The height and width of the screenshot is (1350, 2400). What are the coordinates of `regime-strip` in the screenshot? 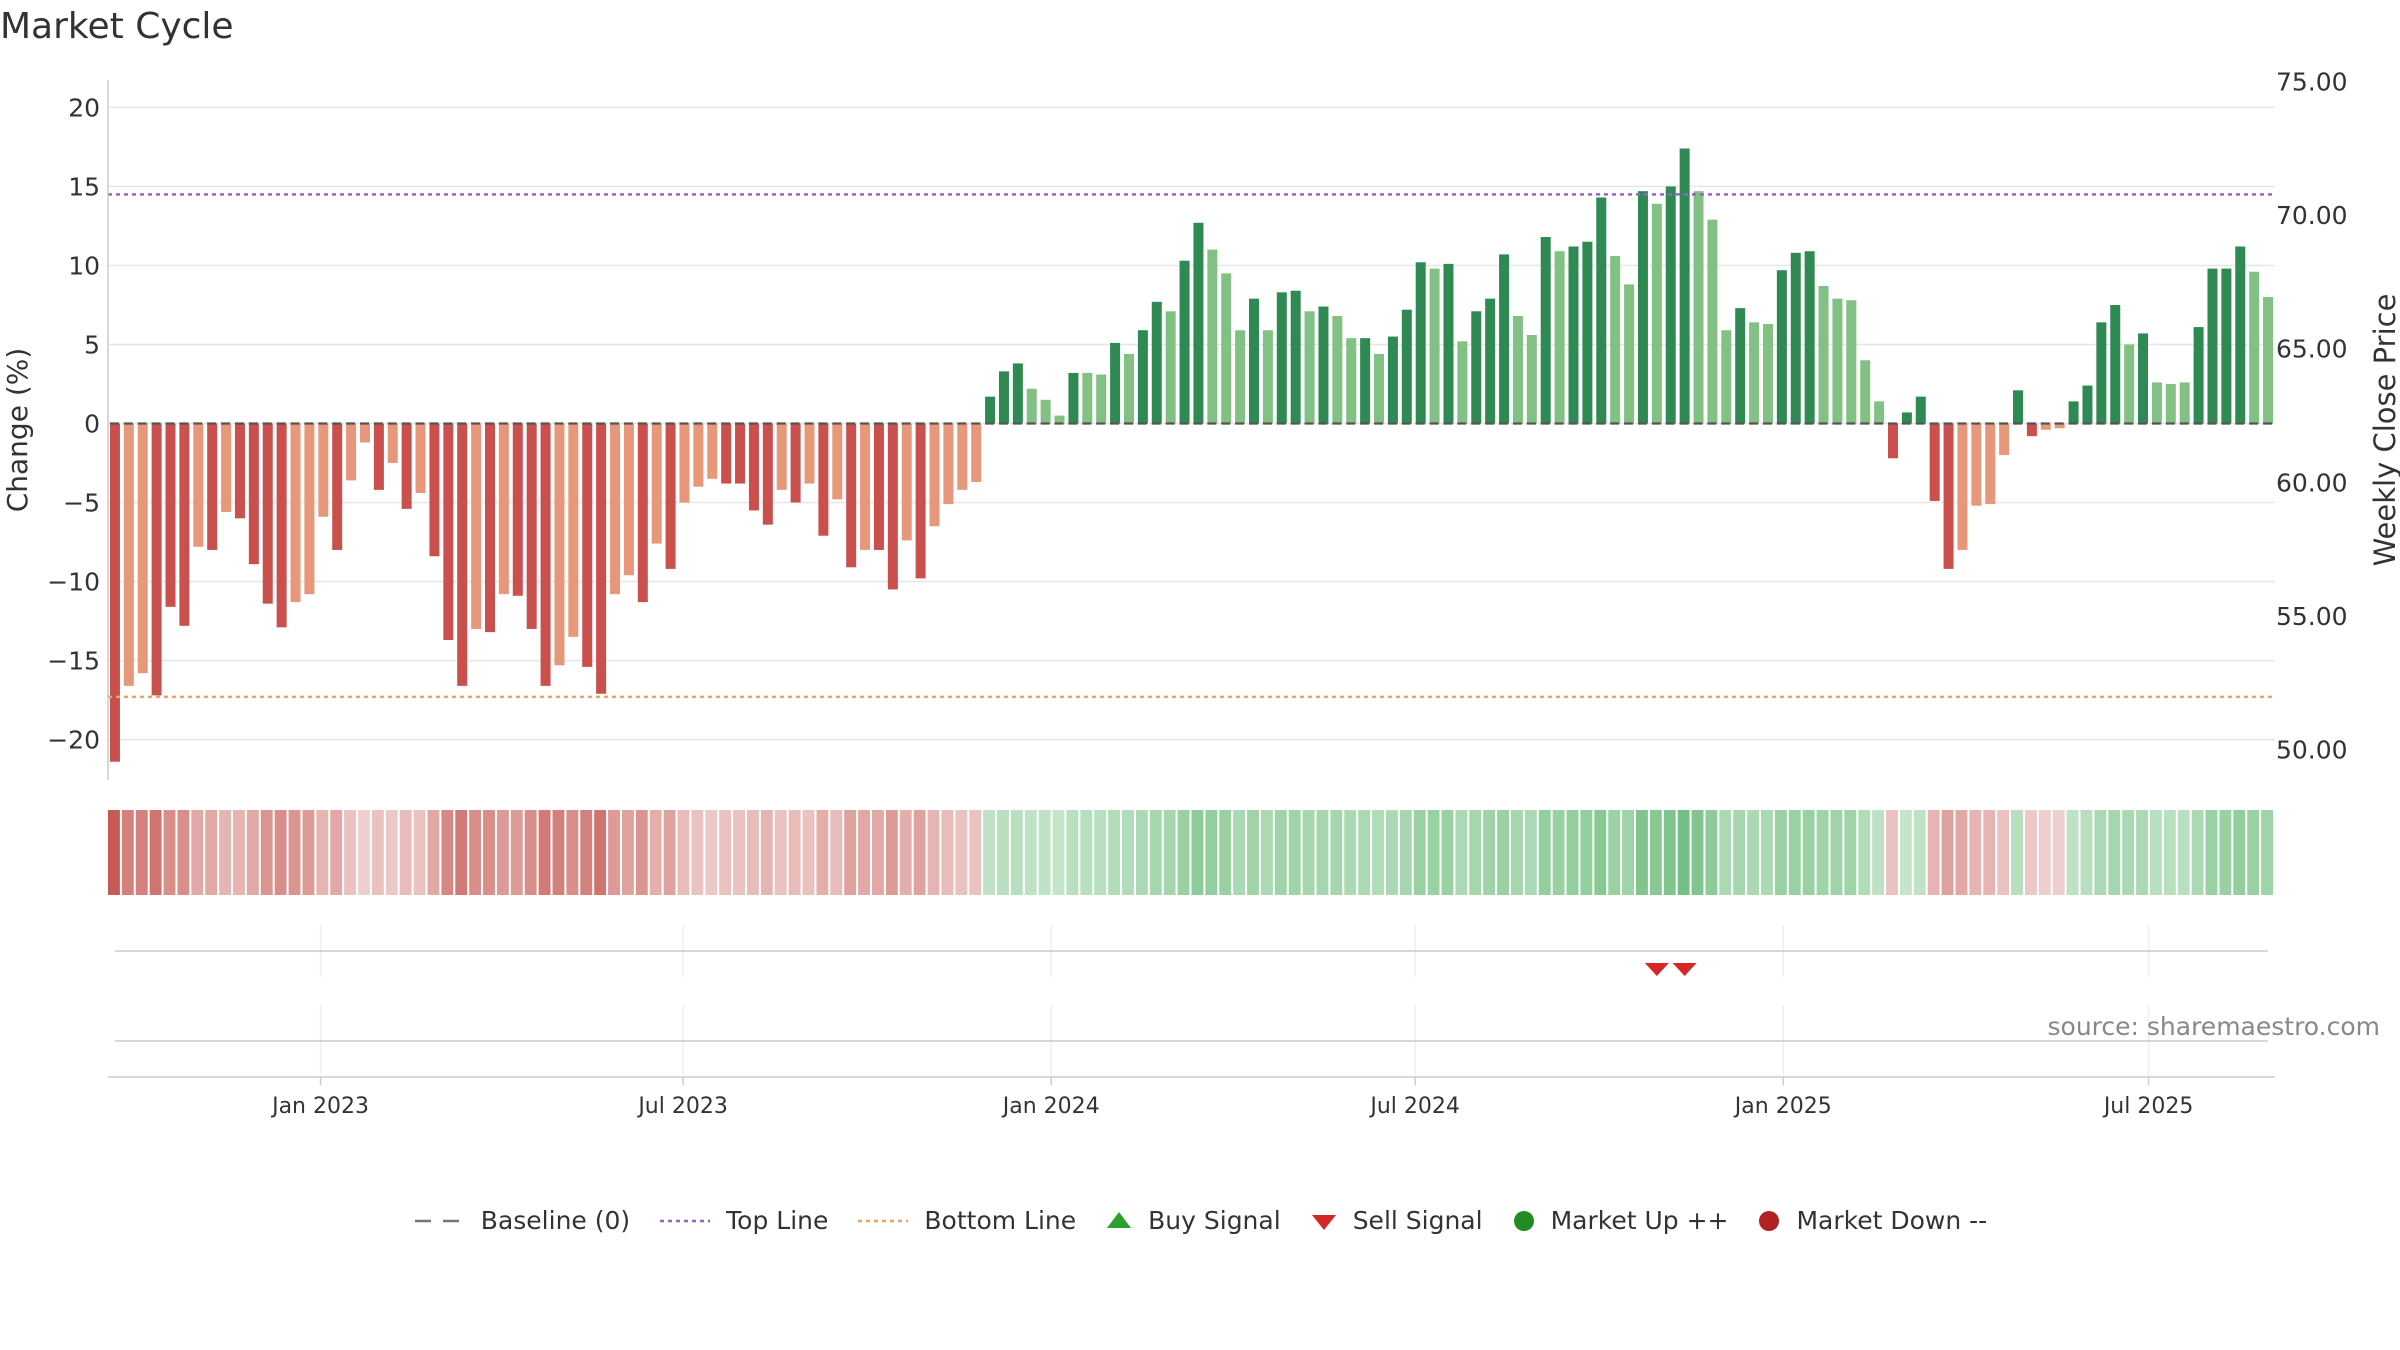 It's located at (1190, 852).